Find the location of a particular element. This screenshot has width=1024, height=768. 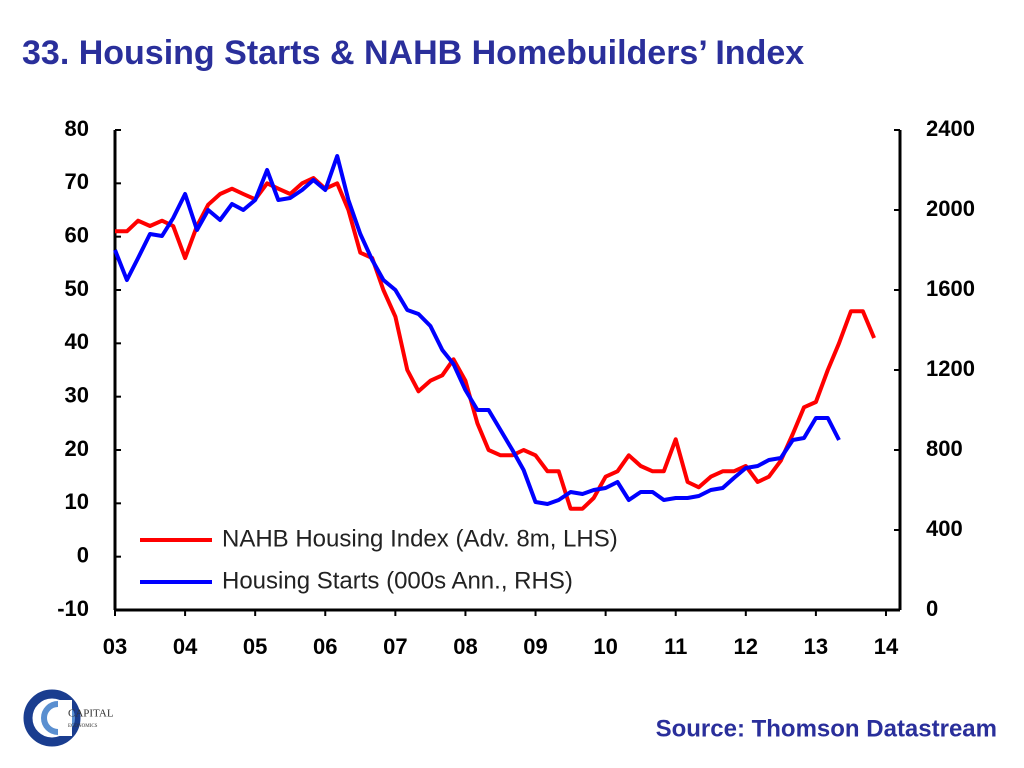

y-tick-label: 20 is located at coordinates (77, 448).